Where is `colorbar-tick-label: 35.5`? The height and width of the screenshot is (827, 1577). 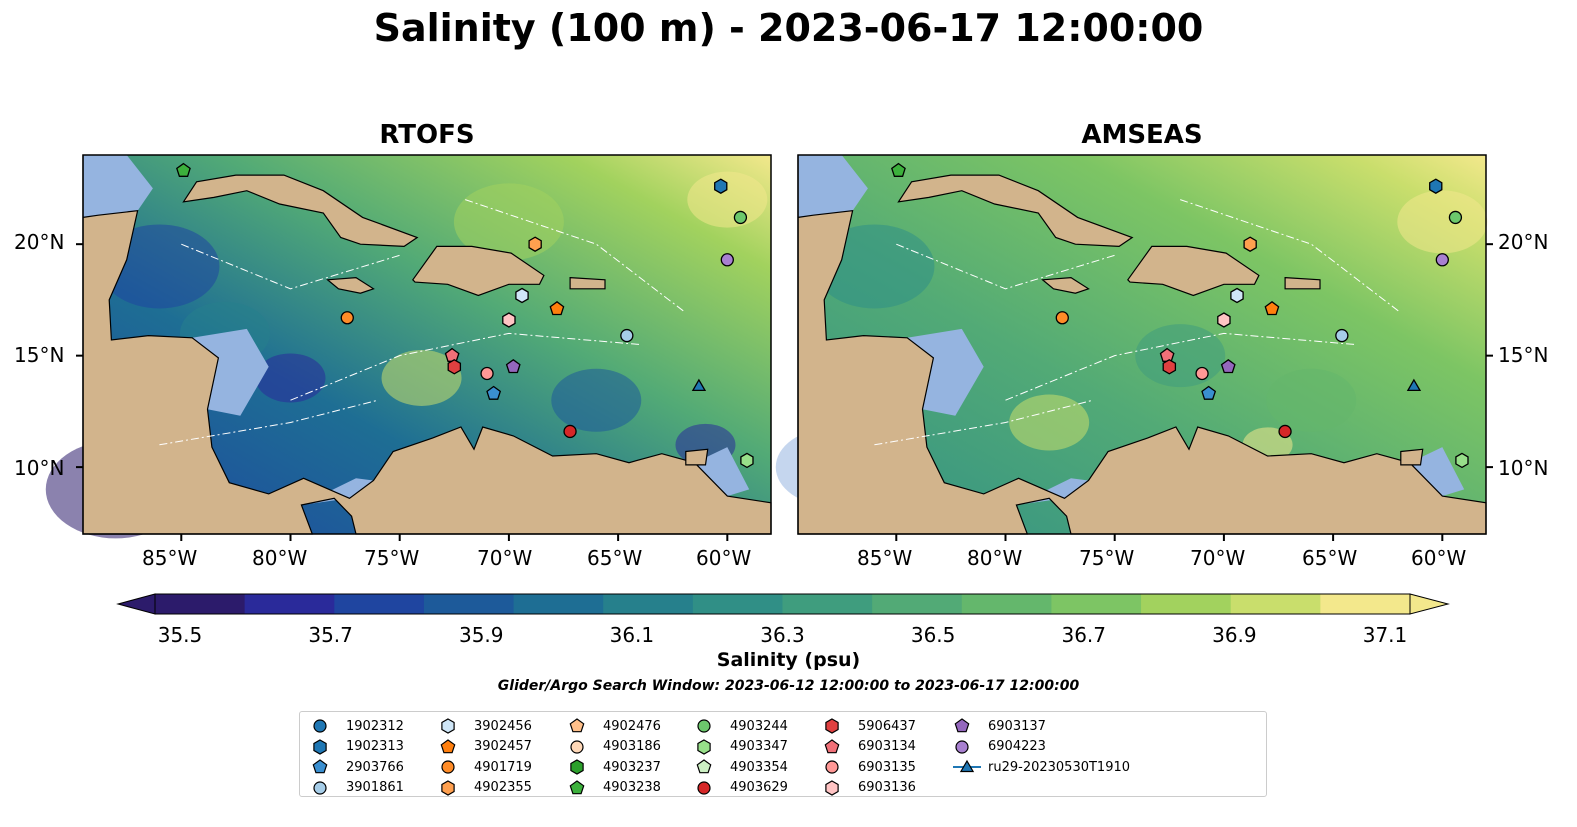 colorbar-tick-label: 35.5 is located at coordinates (180, 635).